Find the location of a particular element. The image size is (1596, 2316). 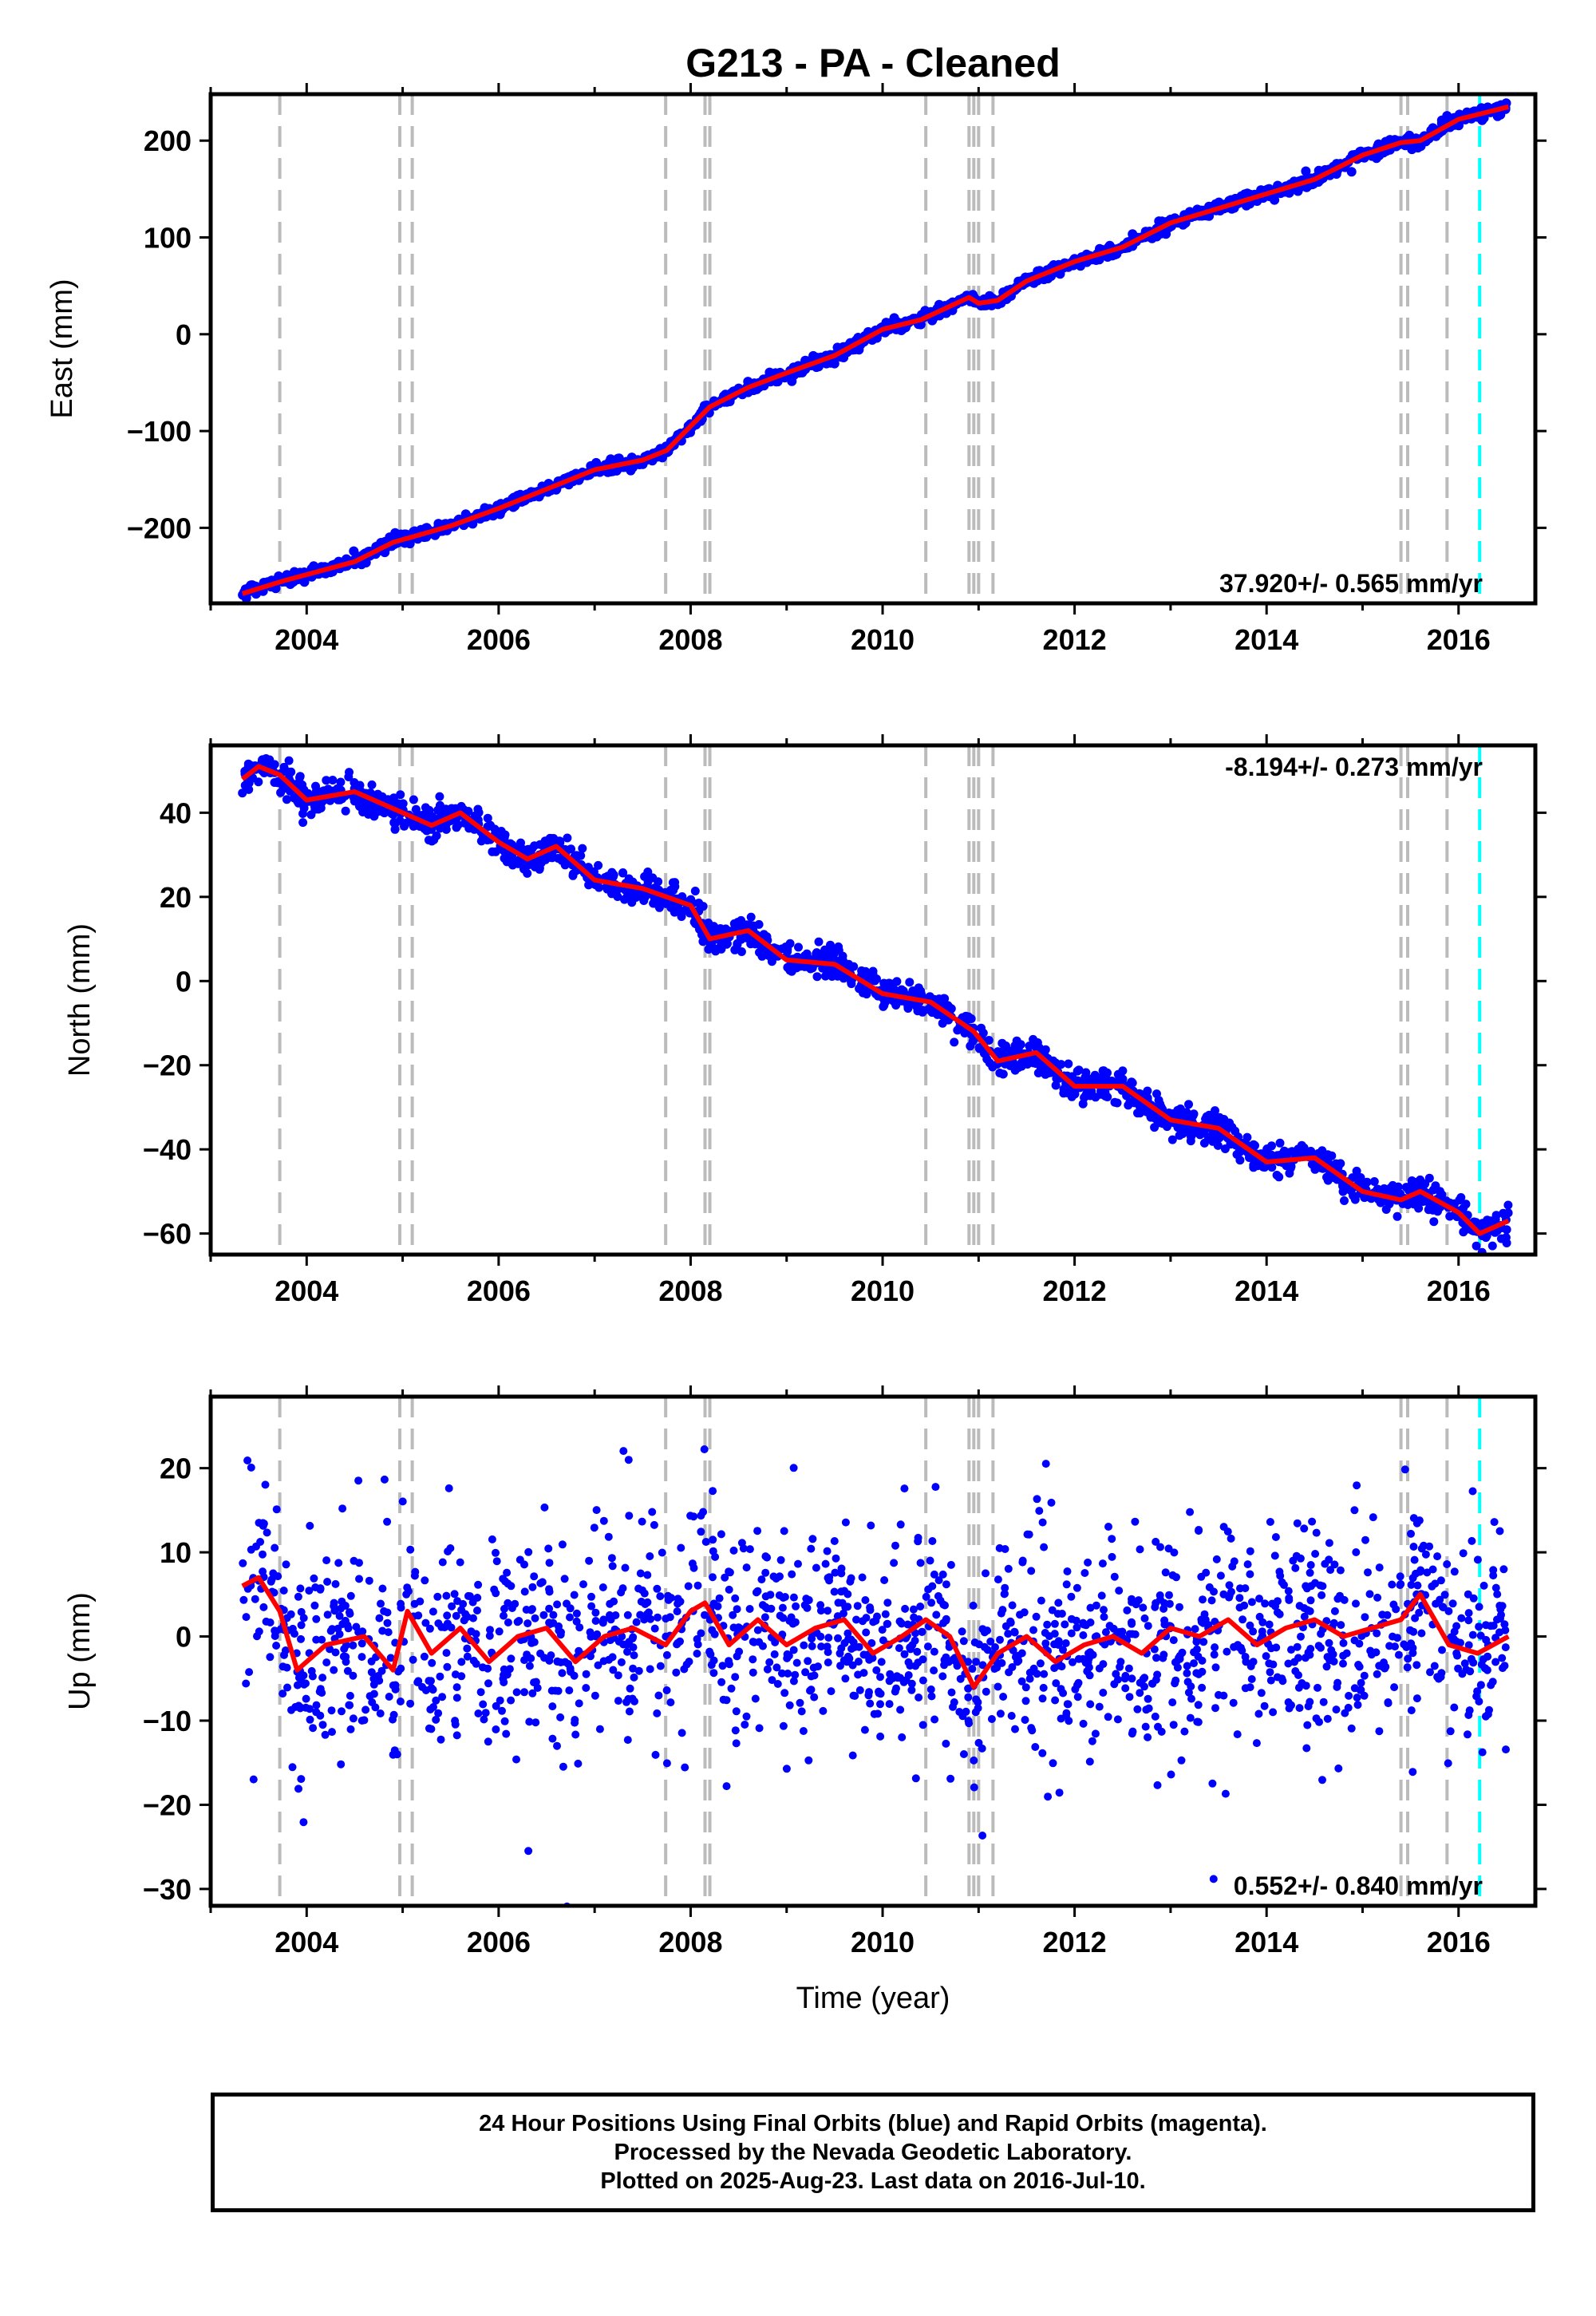

north-y-tick-label: −60 is located at coordinates (167, 1234).